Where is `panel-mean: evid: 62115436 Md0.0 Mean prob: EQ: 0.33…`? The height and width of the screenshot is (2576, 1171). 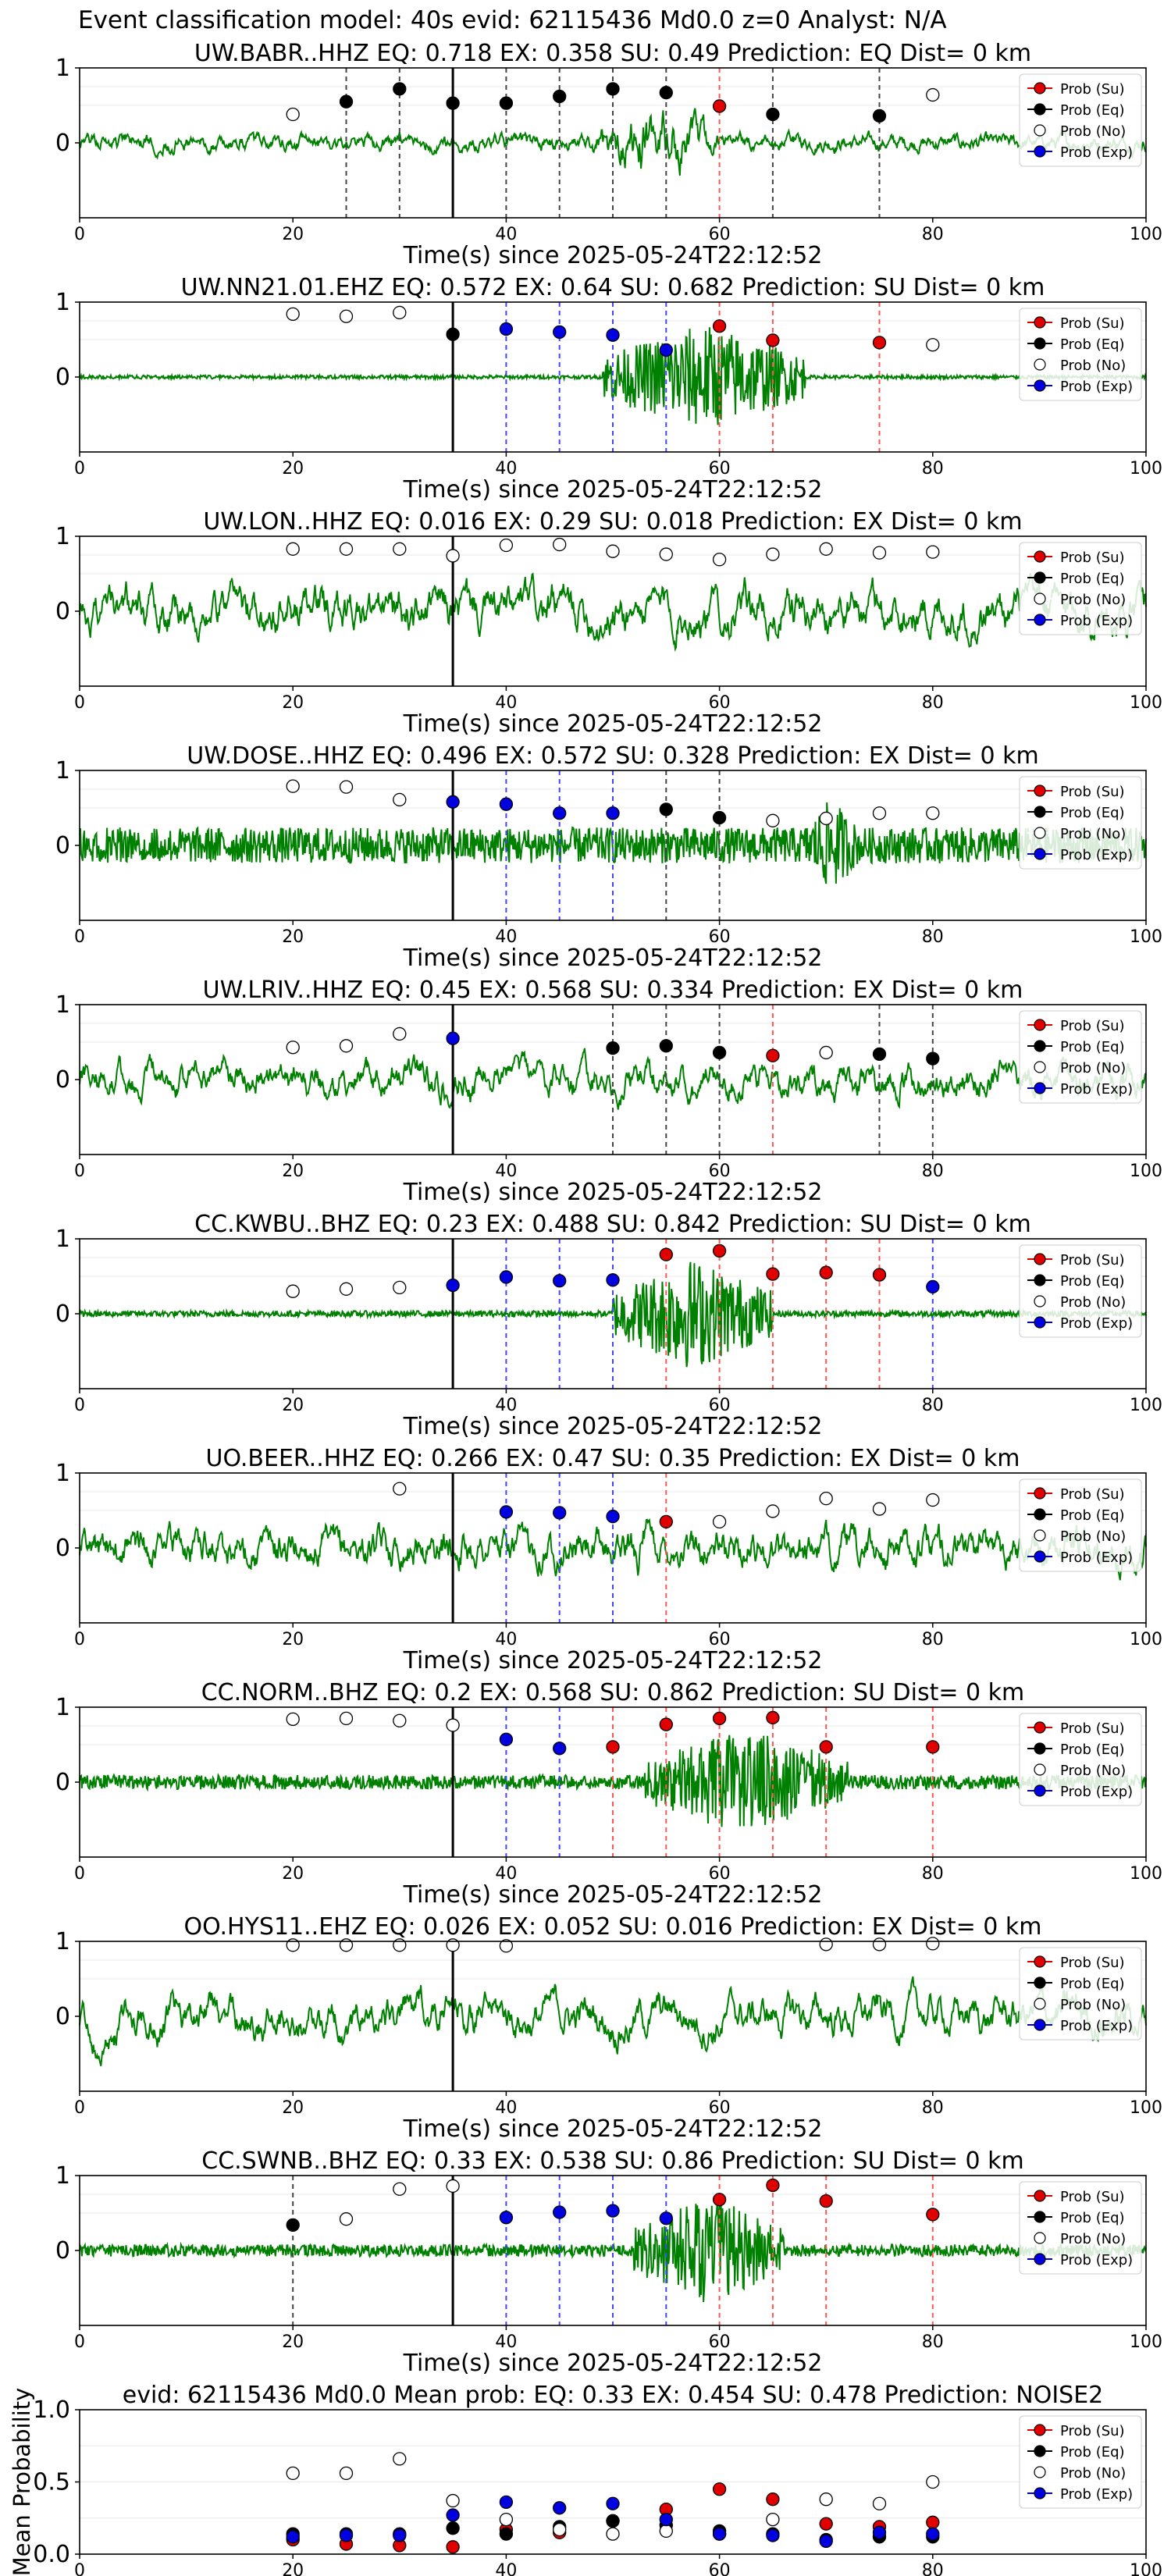 panel-mean: evid: 62115436 Md0.0 Mean prob: EQ: 0.33… is located at coordinates (585, 2479).